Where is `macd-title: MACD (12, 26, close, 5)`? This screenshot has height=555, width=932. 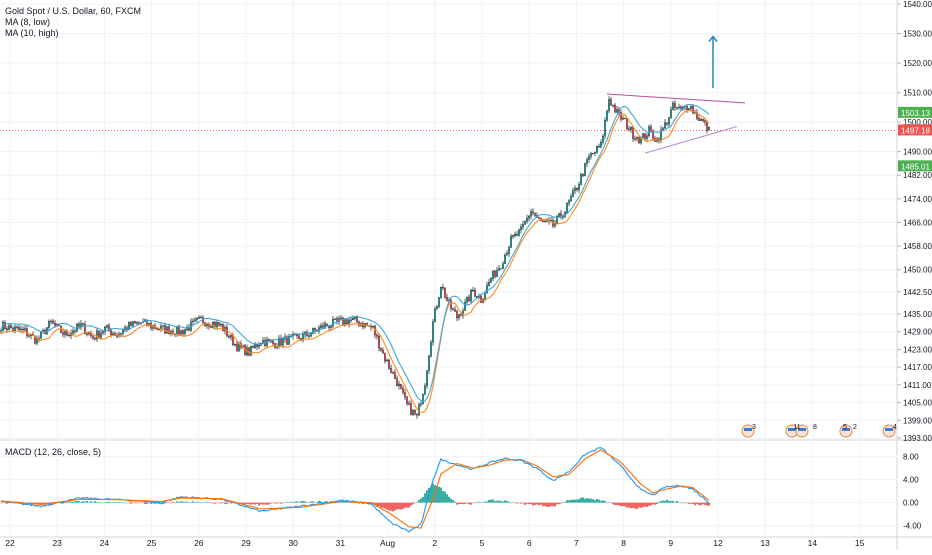 macd-title: MACD (12, 26, close, 5) is located at coordinates (53, 452).